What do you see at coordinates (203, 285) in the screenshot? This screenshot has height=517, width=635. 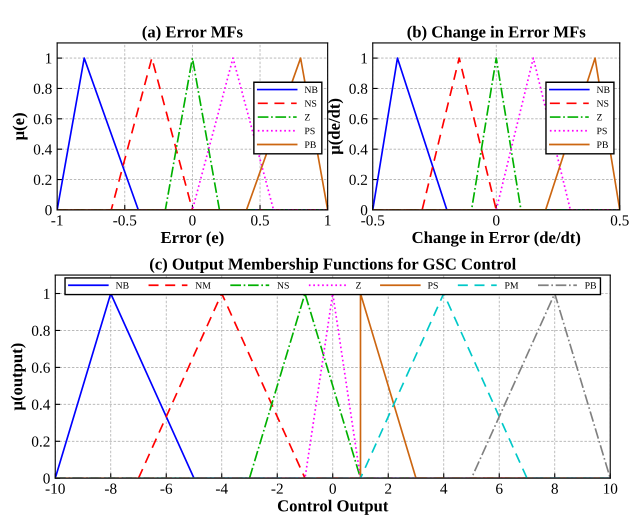 I see `legend-label: NM` at bounding box center [203, 285].